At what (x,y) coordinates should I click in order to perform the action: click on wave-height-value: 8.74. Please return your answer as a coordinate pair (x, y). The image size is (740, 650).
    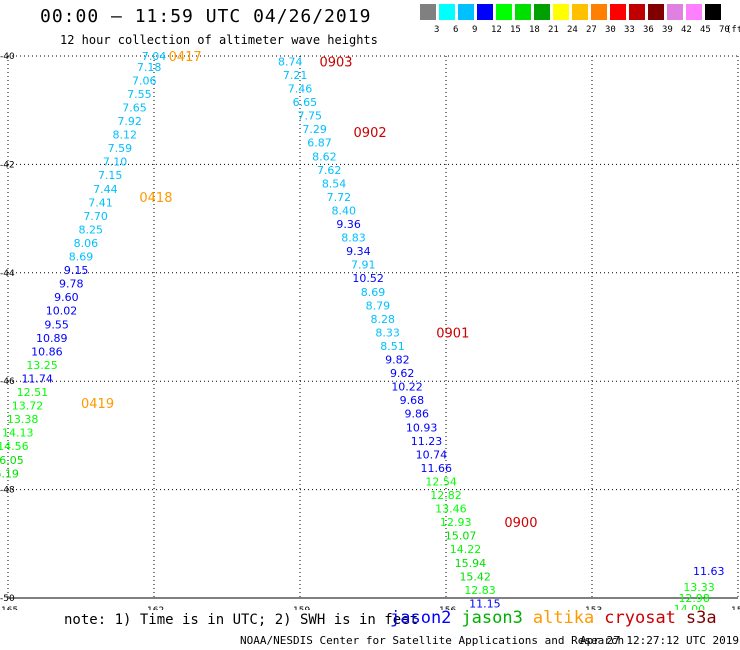
    Looking at the image, I should click on (290, 61).